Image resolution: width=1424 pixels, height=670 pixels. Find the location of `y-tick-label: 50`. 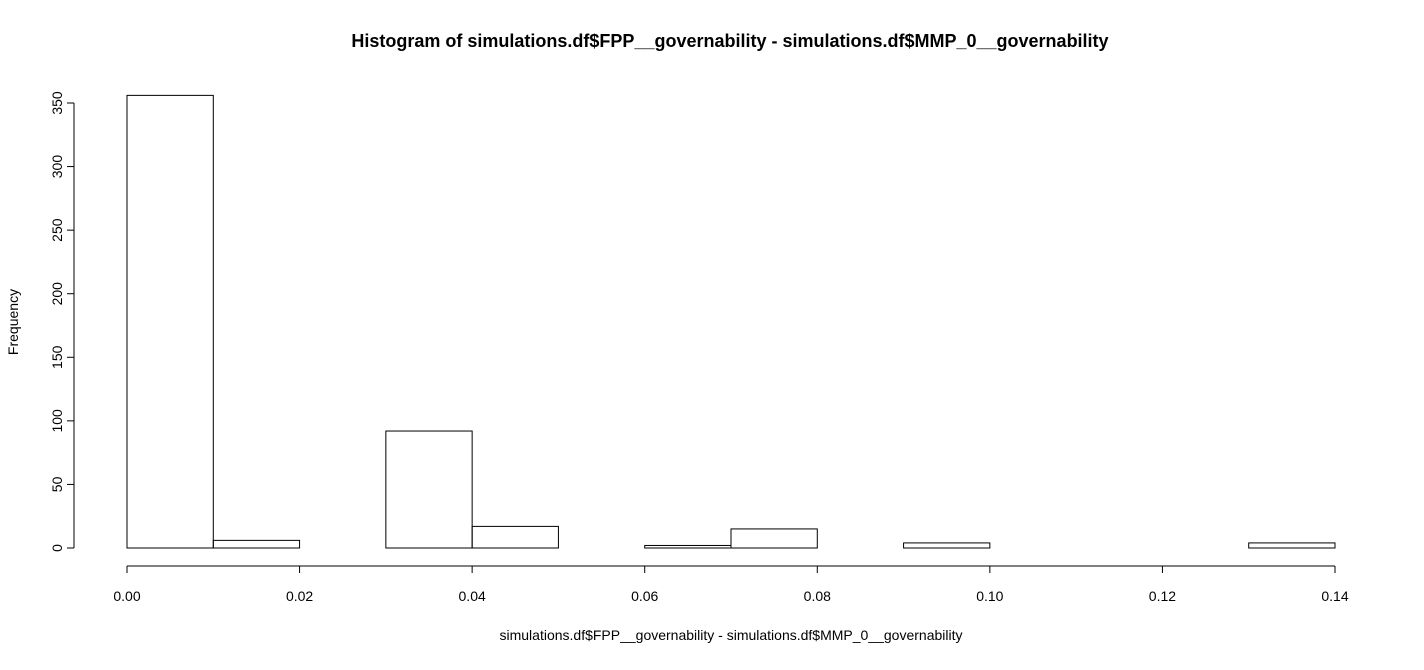

y-tick-label: 50 is located at coordinates (57, 484).